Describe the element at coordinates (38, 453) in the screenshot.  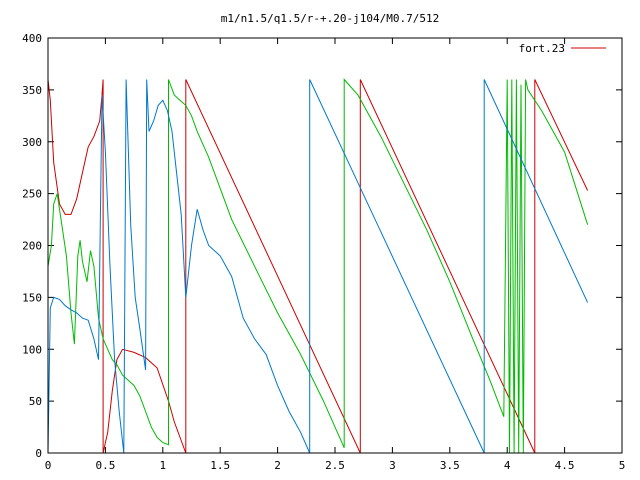
I see `y-tick-label: 0` at that location.